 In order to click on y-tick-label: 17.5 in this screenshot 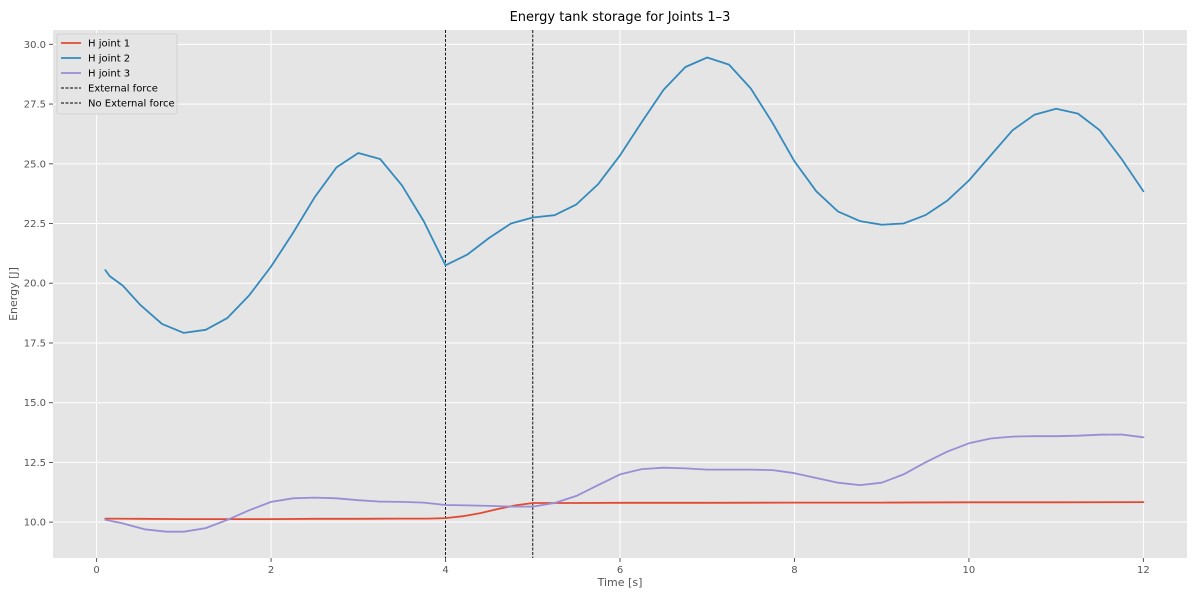, I will do `click(35, 343)`.